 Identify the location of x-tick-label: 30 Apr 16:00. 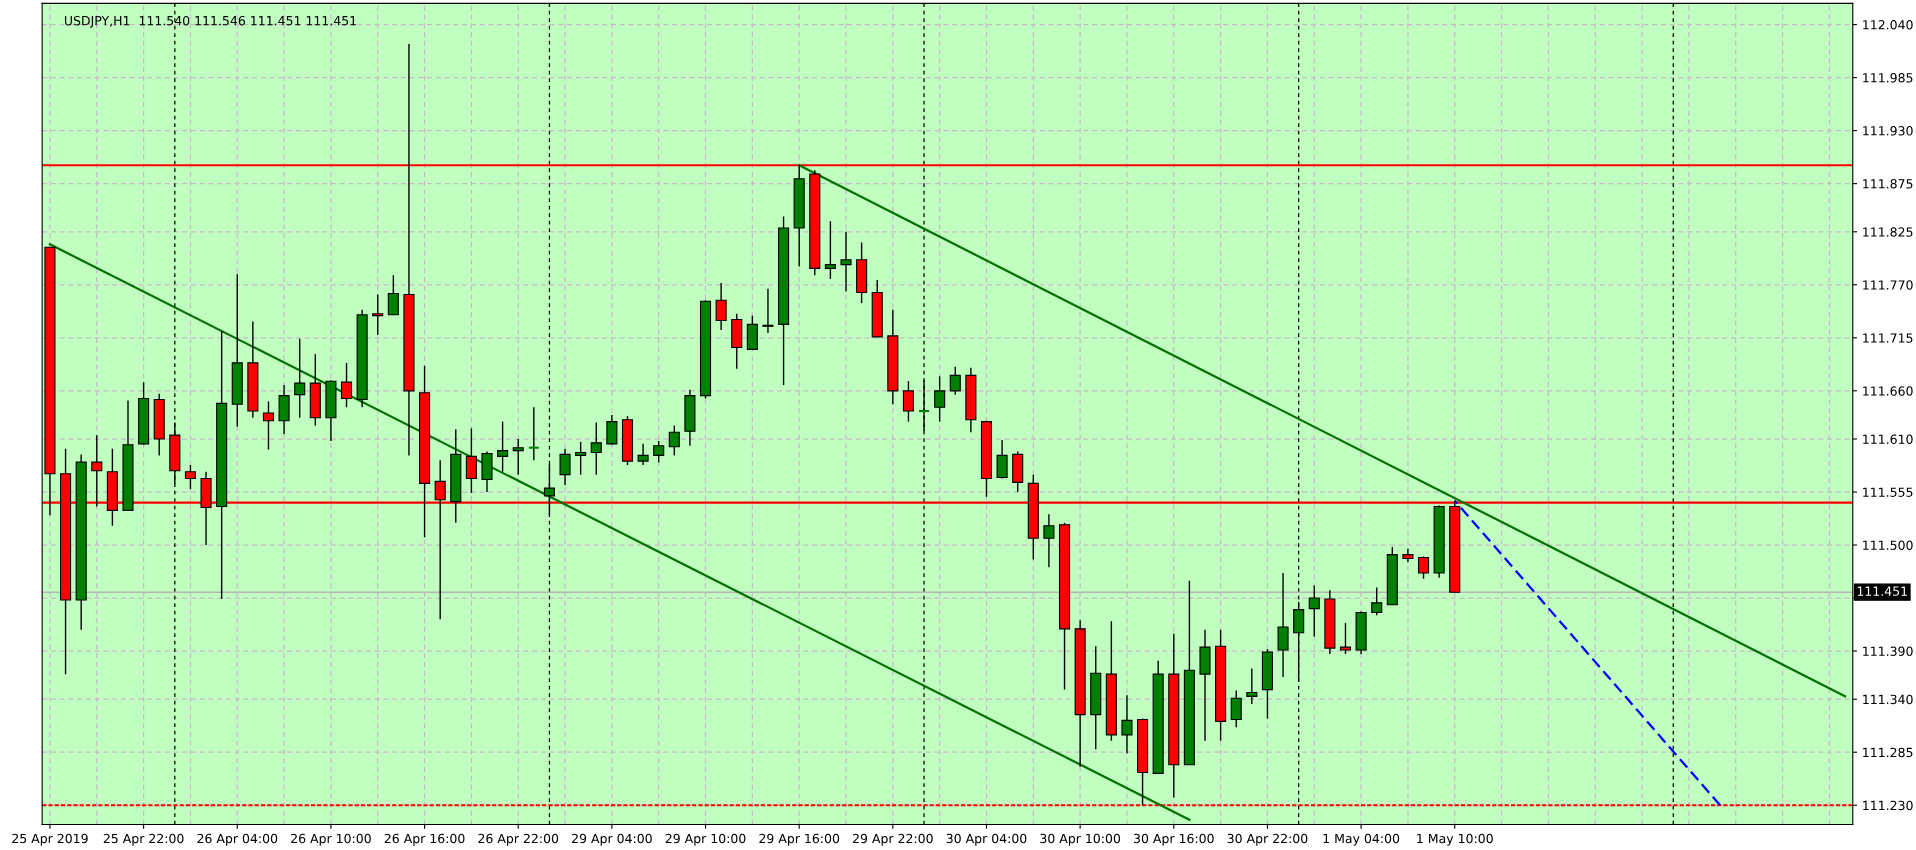
(1173, 839).